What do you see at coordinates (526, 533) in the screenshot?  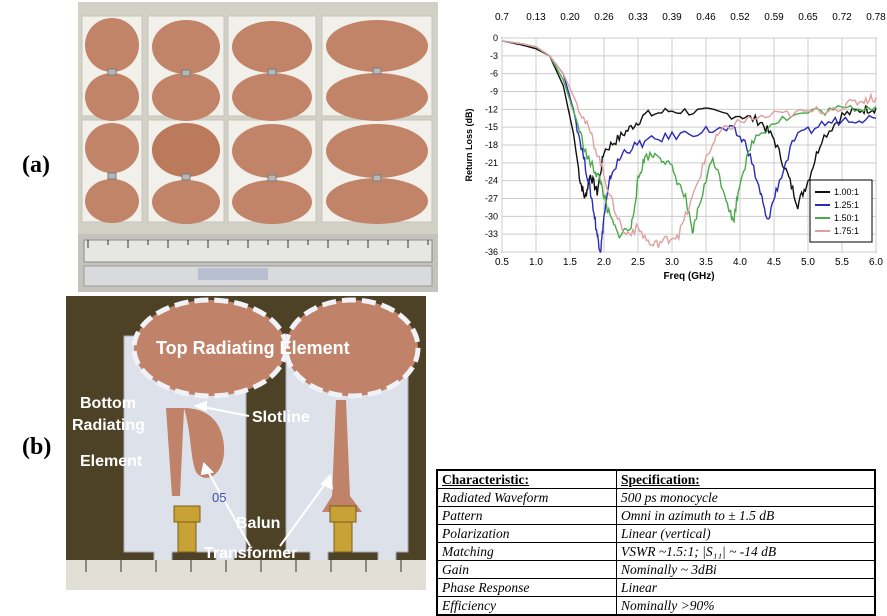 I see `table-cell: Polarization` at bounding box center [526, 533].